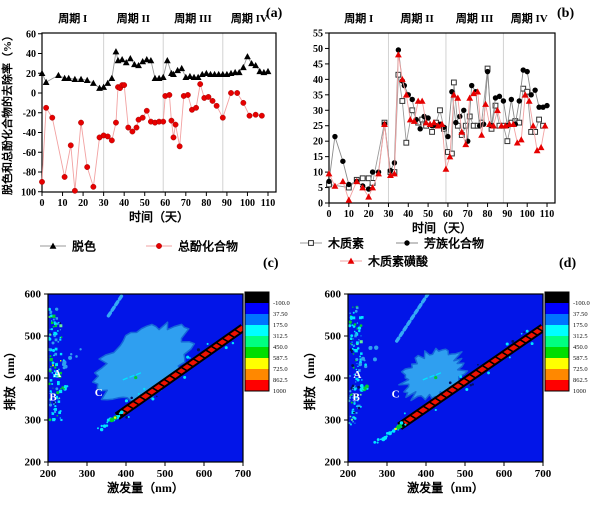 The height and width of the screenshot is (508, 600). Describe the element at coordinates (333, 295) in the screenshot. I see `y-tick-label: 600` at that location.